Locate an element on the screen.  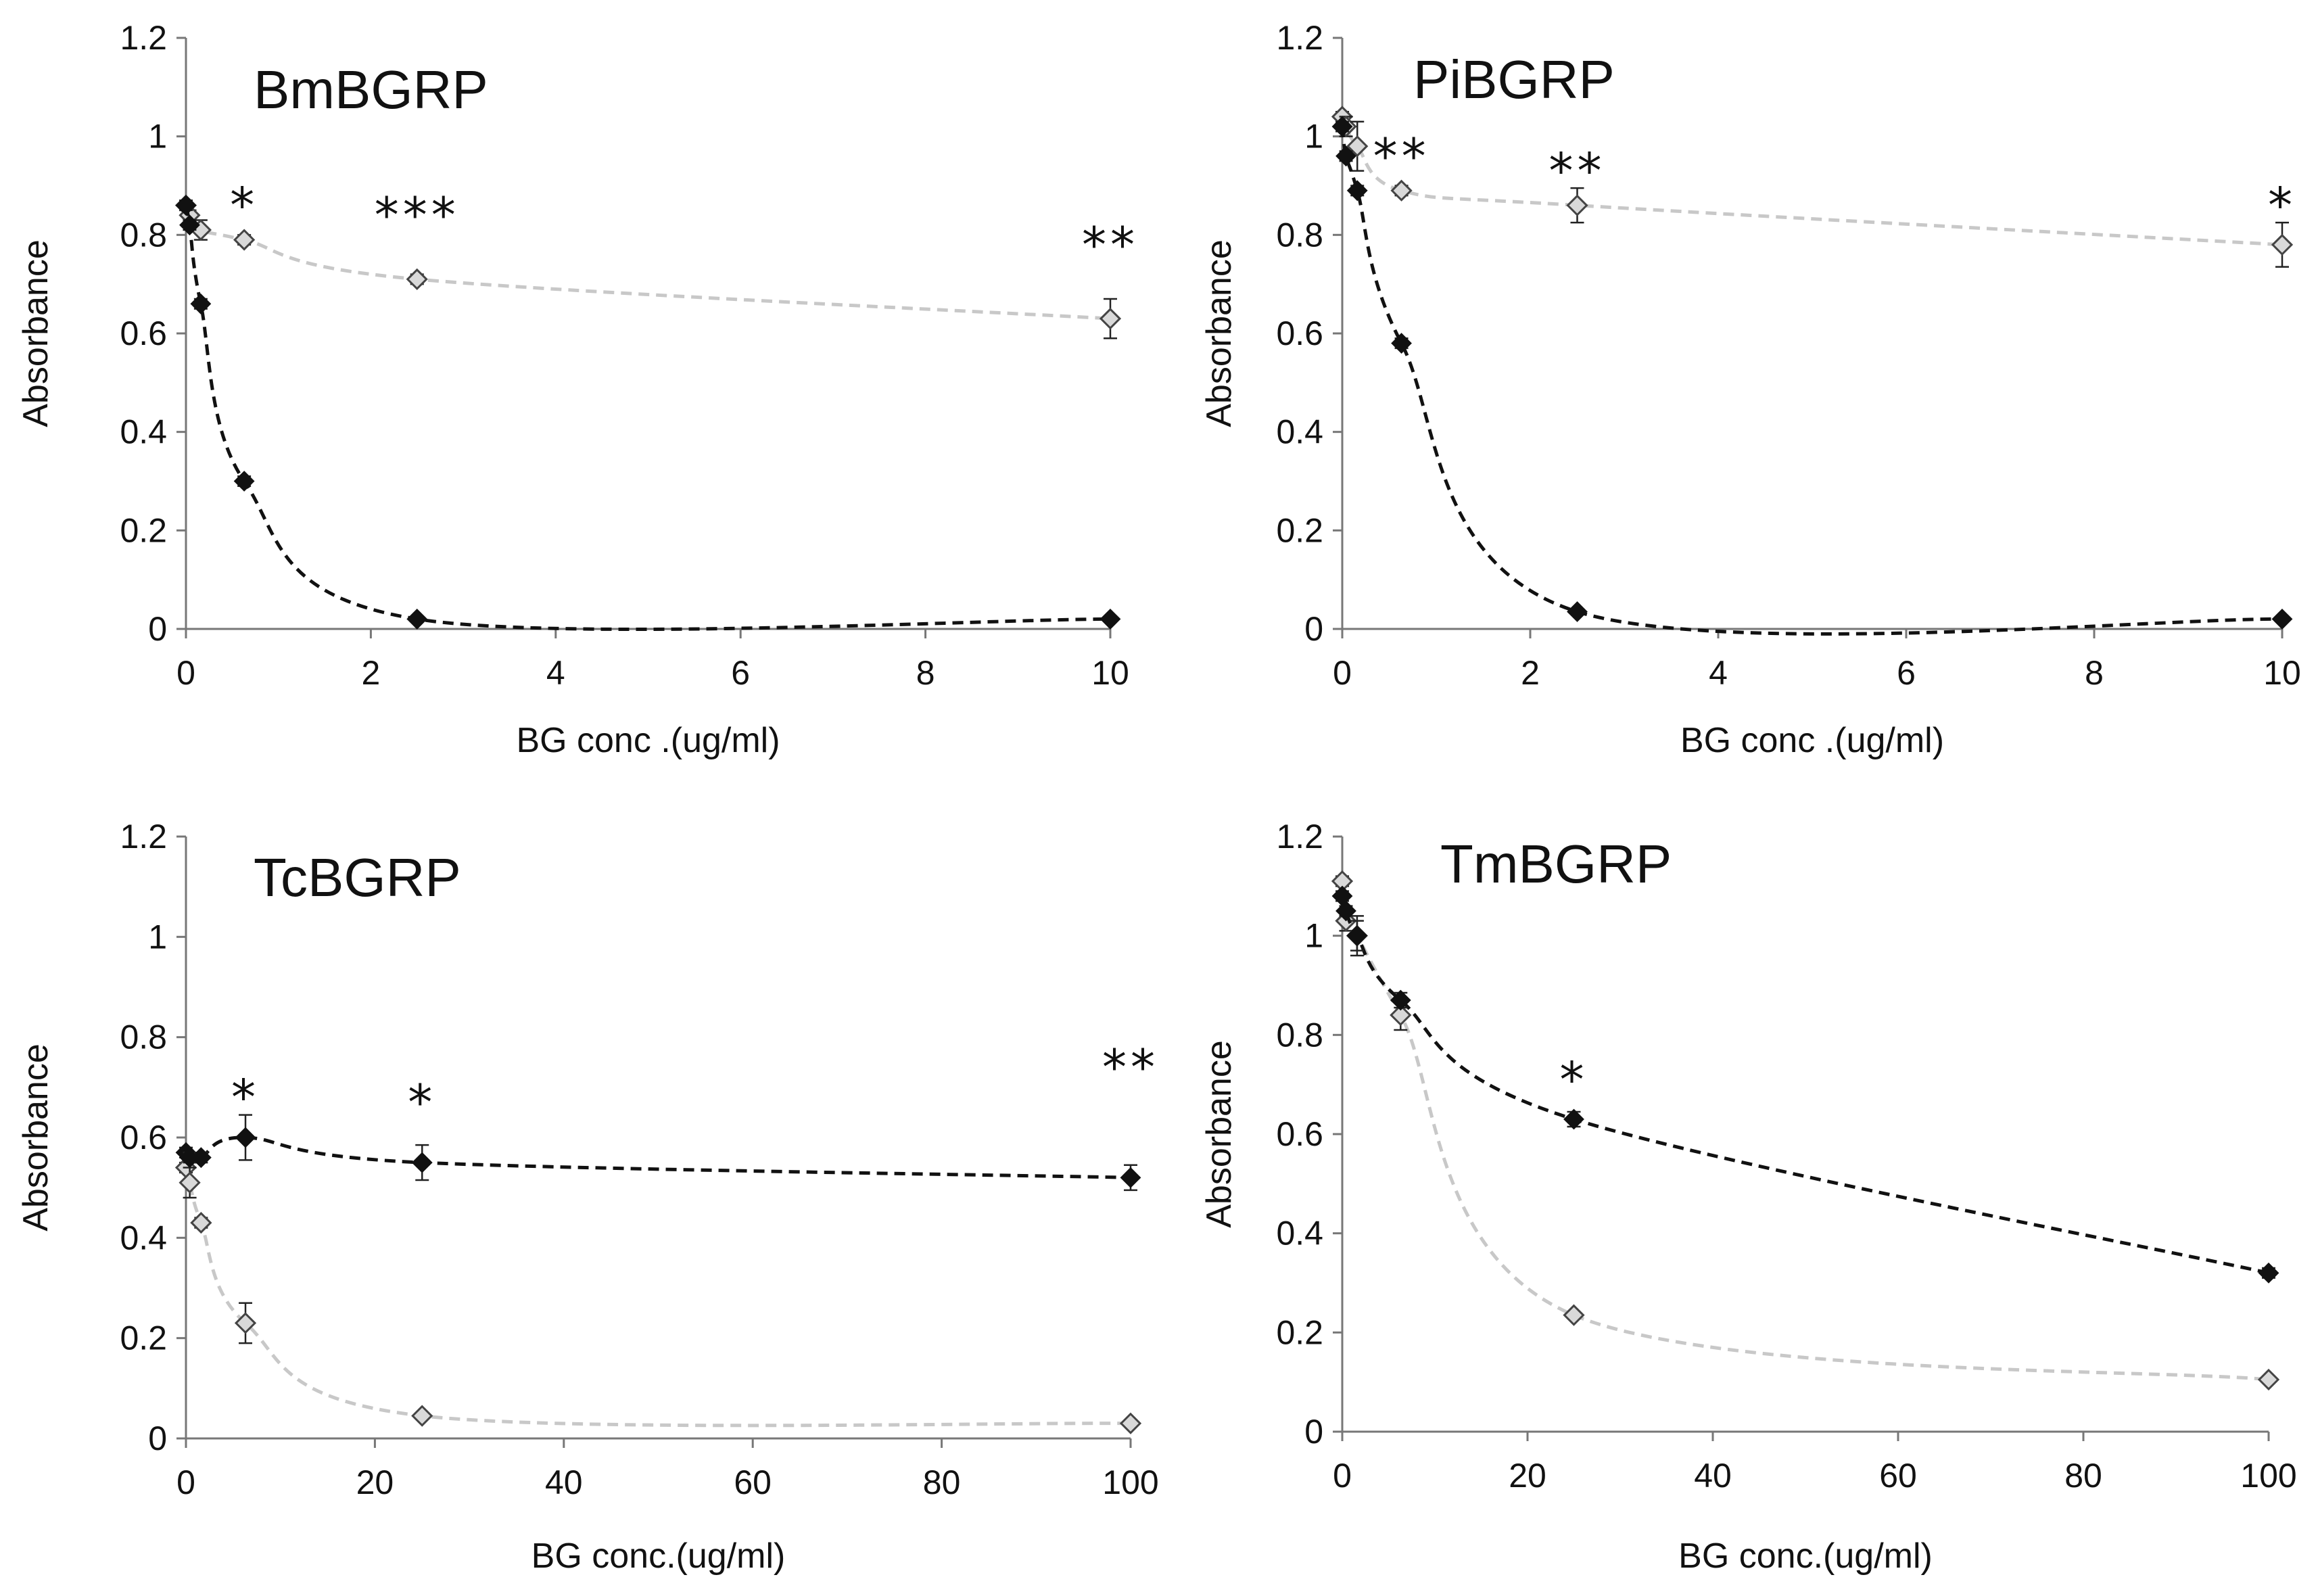
x-tick-label: 8 is located at coordinates (925, 673).